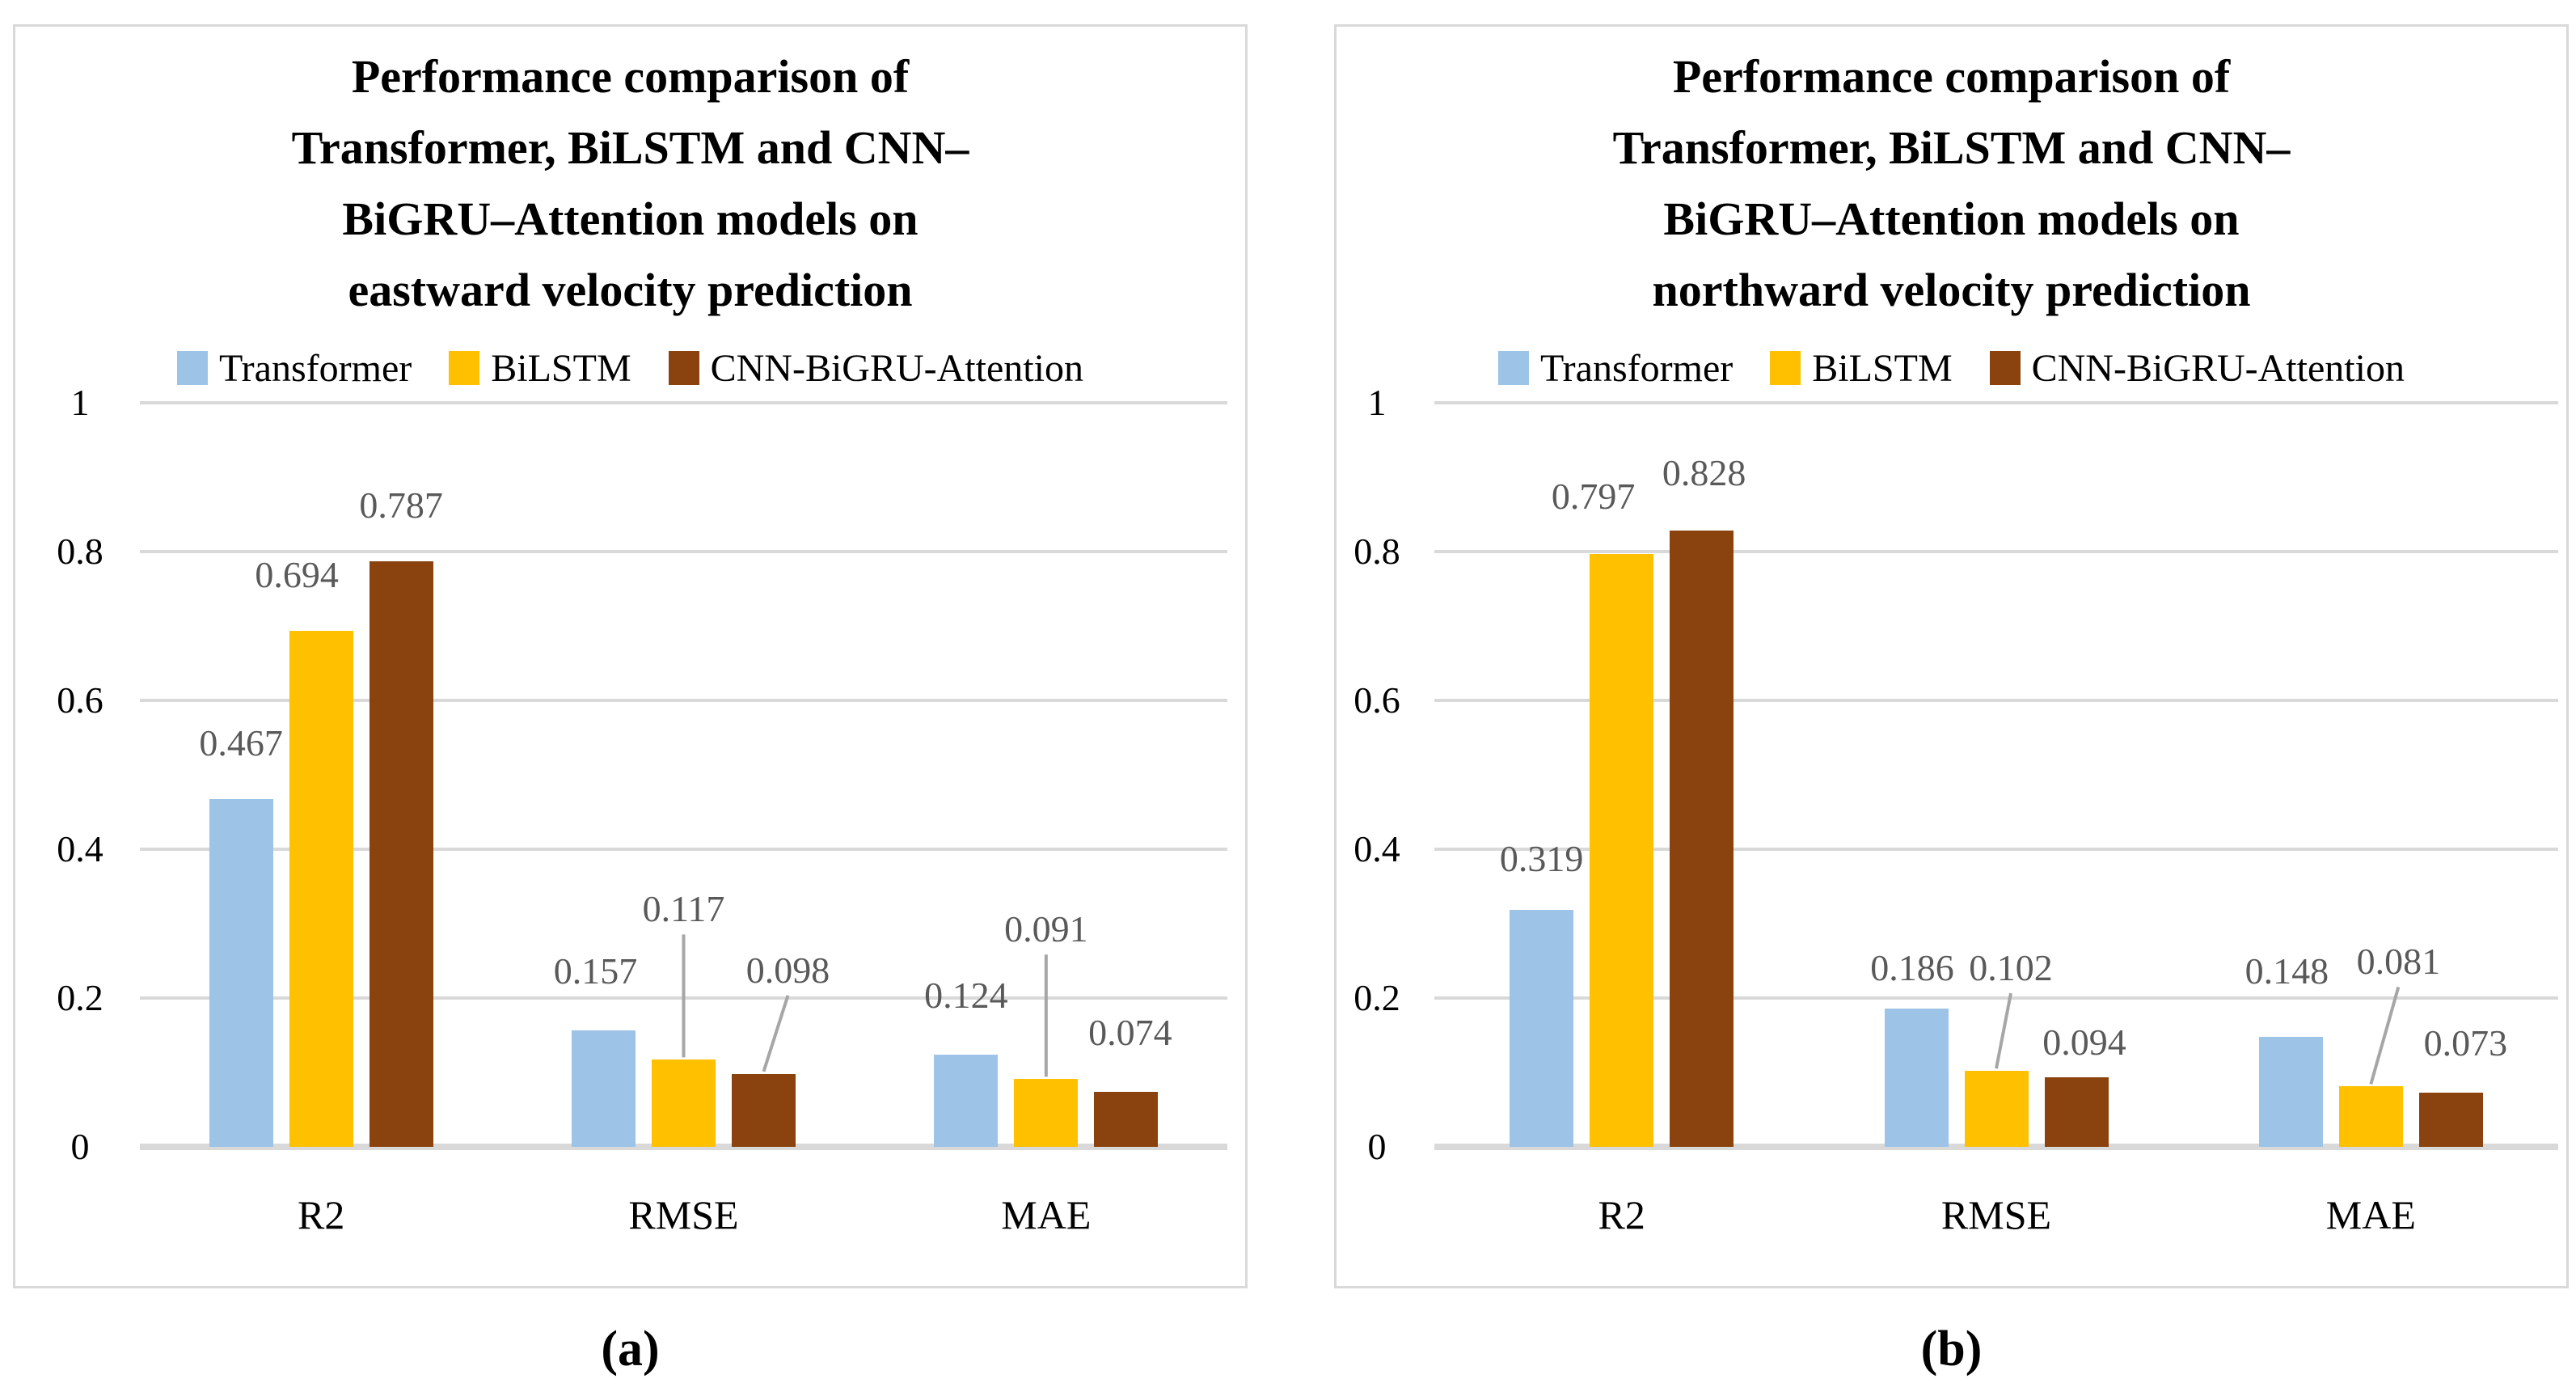  I want to click on data-label: 0.828, so click(1704, 473).